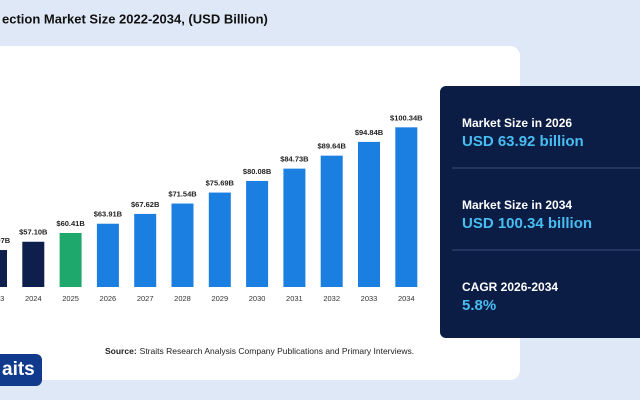 This screenshot has width=640, height=400. I want to click on value-label: $84.73B, so click(294, 159).